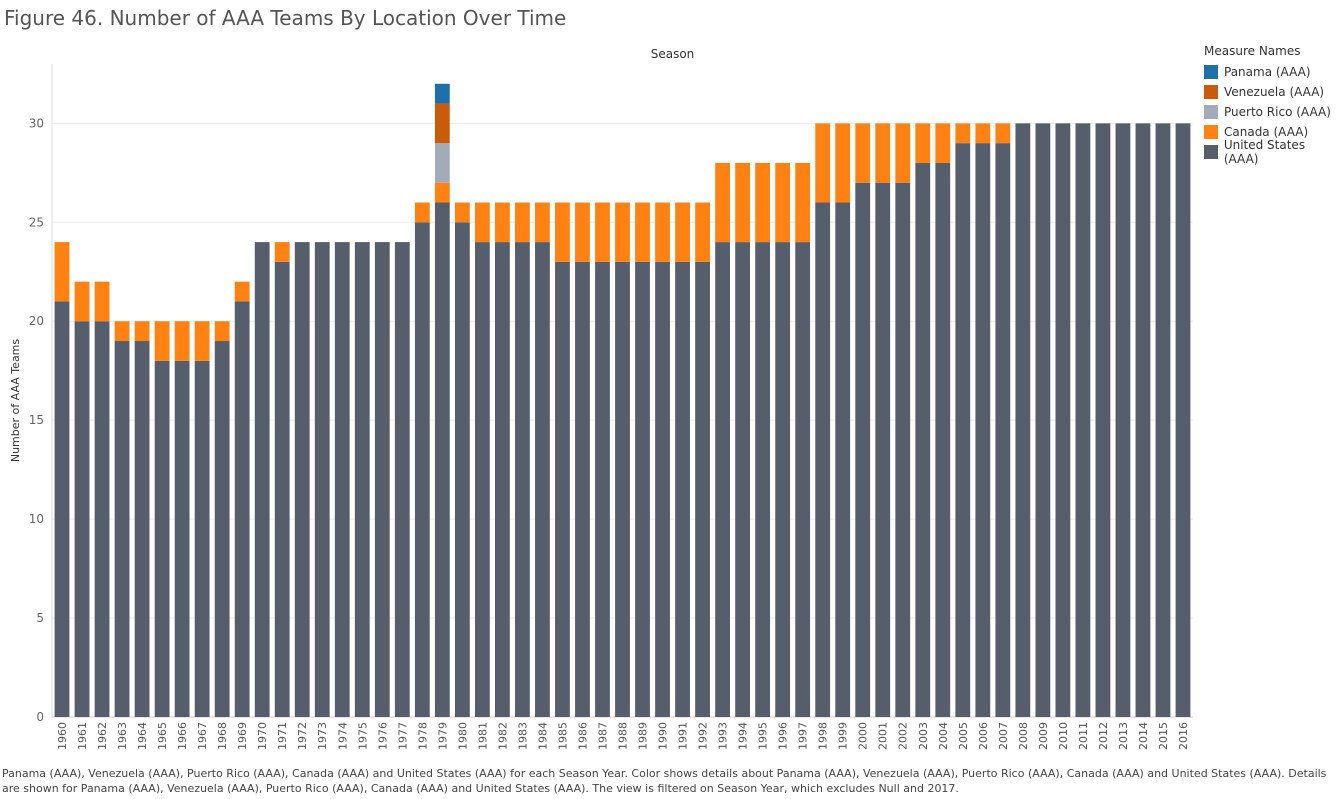 The image size is (1342, 799). Describe the element at coordinates (36, 420) in the screenshot. I see `y-tick-label: 15` at that location.